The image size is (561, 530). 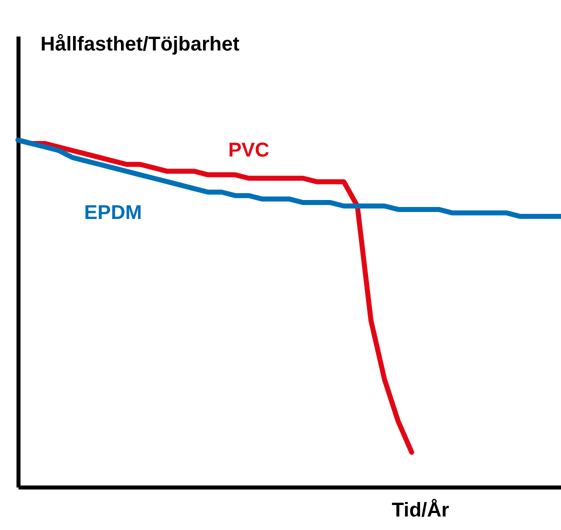 What do you see at coordinates (421, 510) in the screenshot?
I see `x-axis-title: Tid/År` at bounding box center [421, 510].